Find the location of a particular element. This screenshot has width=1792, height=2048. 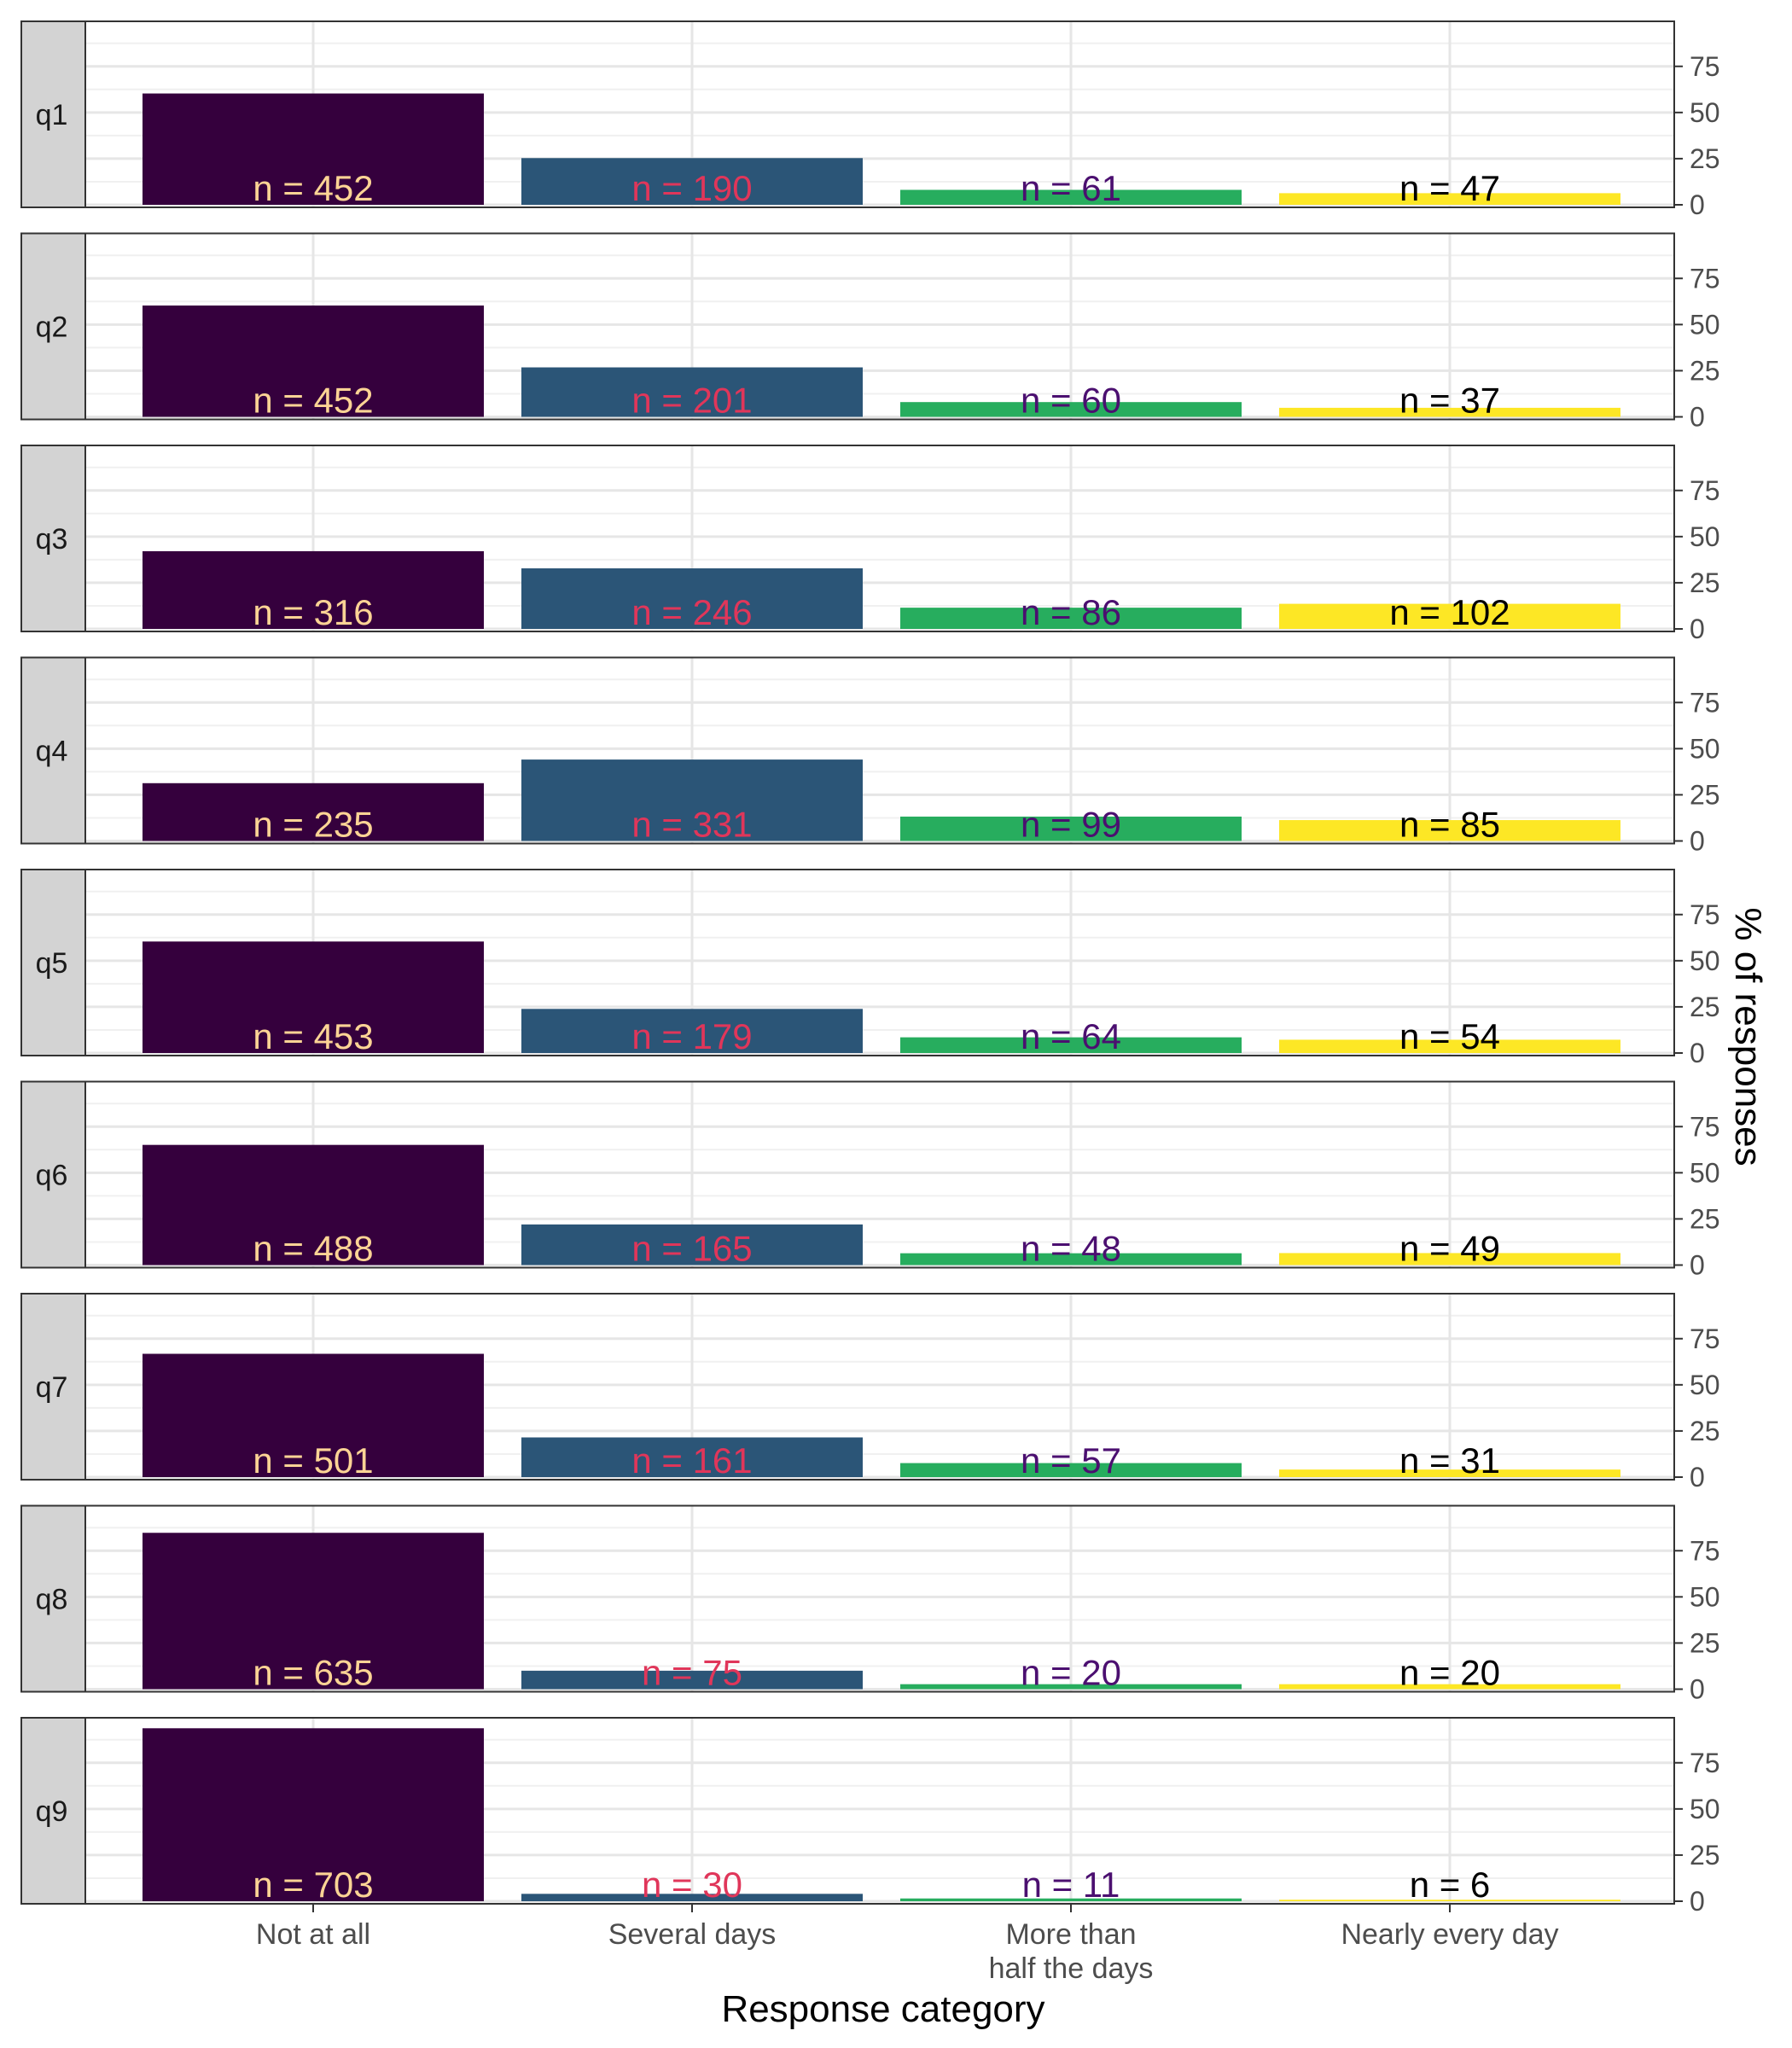

x-tick-label-line: Nearly every day is located at coordinates (1449, 1935).